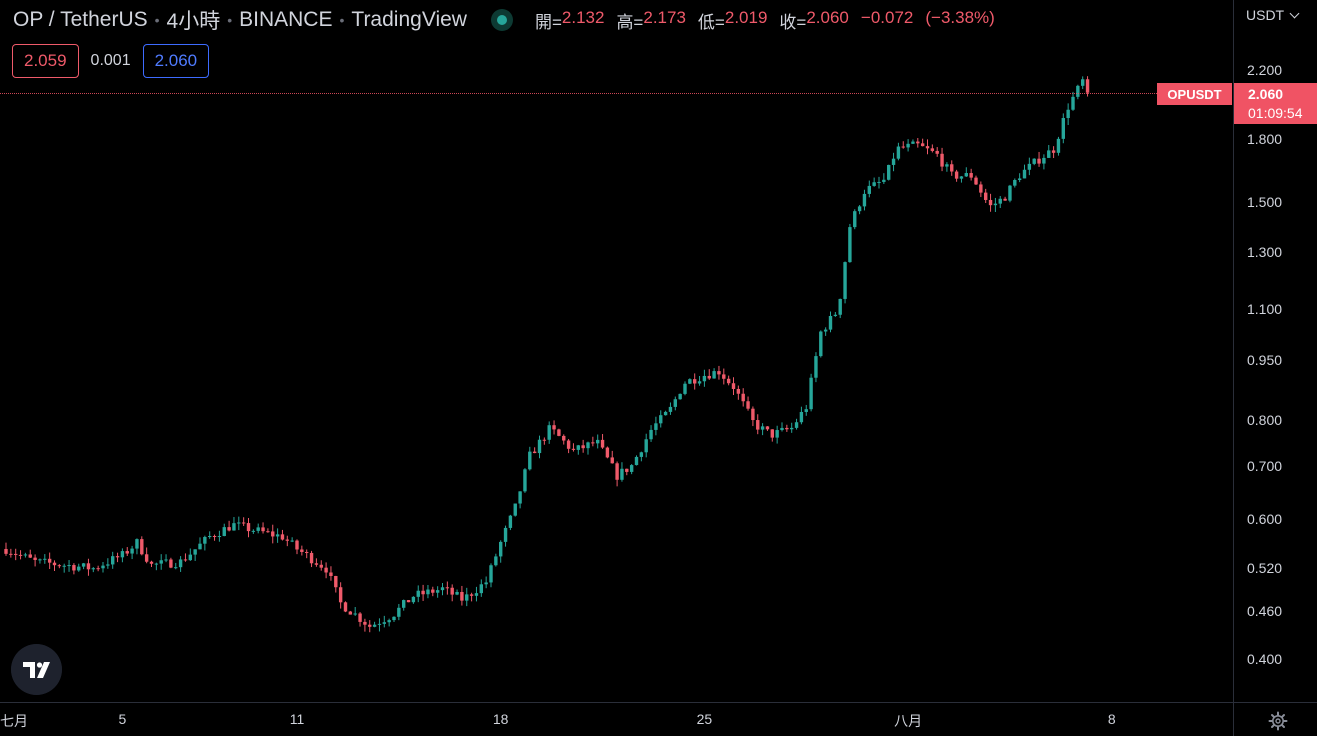  What do you see at coordinates (1265, 202) in the screenshot?
I see `price-tick-label: 1.500` at bounding box center [1265, 202].